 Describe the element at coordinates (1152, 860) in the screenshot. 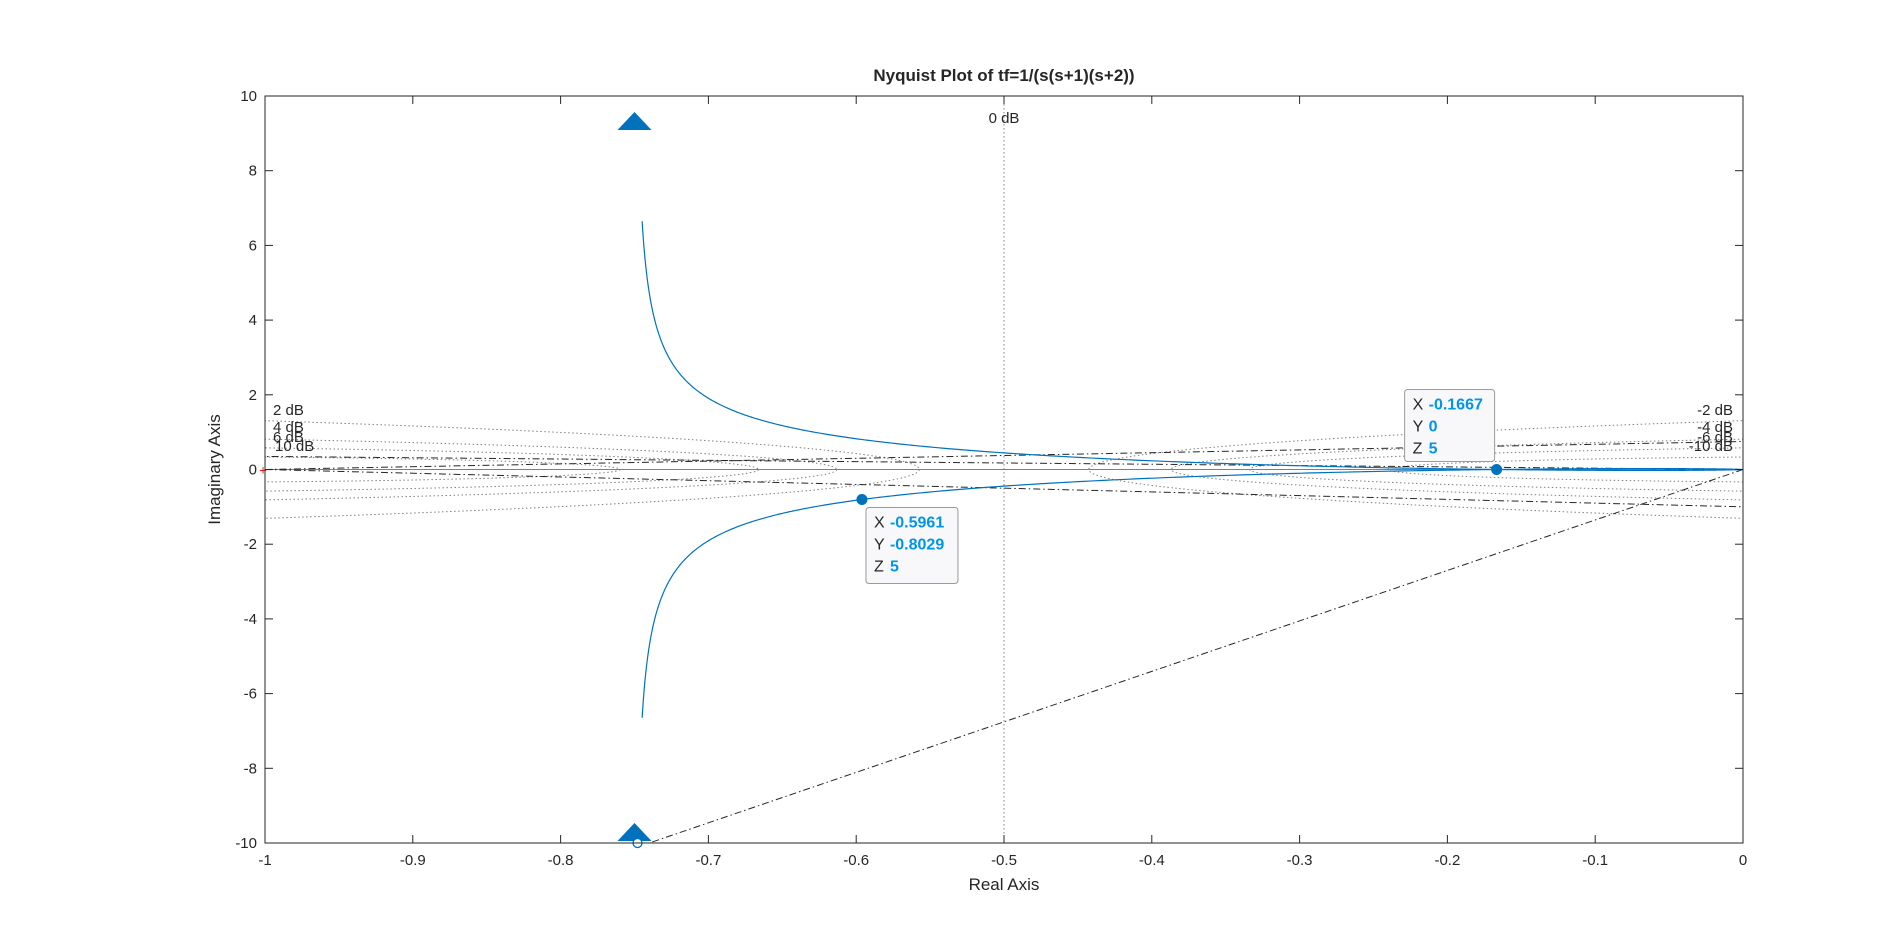

I see `x-tick-label: -0.4` at that location.